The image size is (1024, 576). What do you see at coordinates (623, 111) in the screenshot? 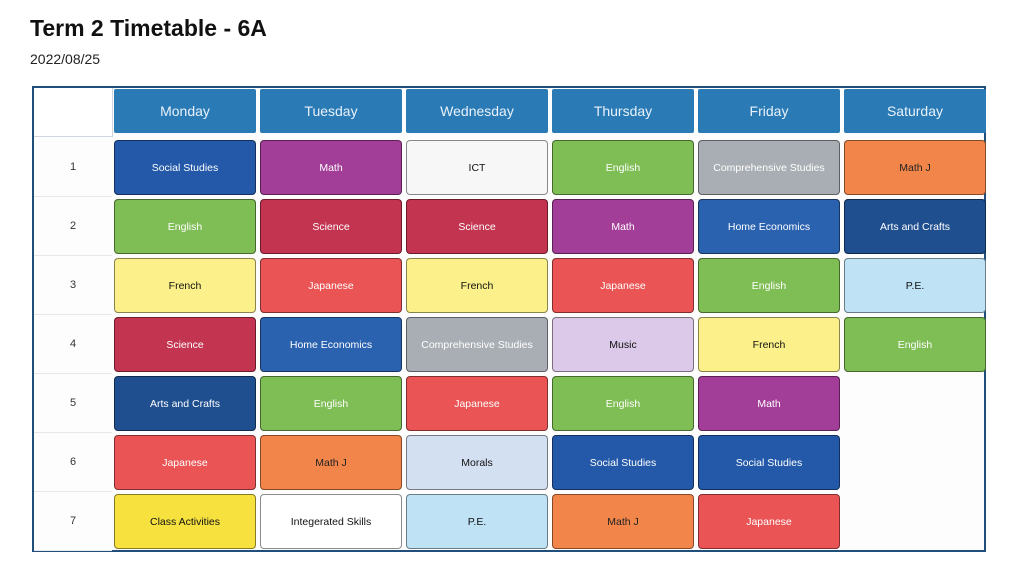
I see `day-header-thursday: Thursday` at bounding box center [623, 111].